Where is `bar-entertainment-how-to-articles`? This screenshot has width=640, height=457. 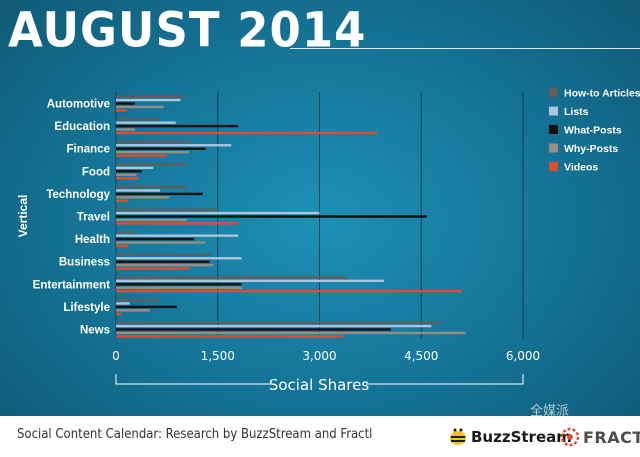 bar-entertainment-how-to-articles is located at coordinates (231, 277).